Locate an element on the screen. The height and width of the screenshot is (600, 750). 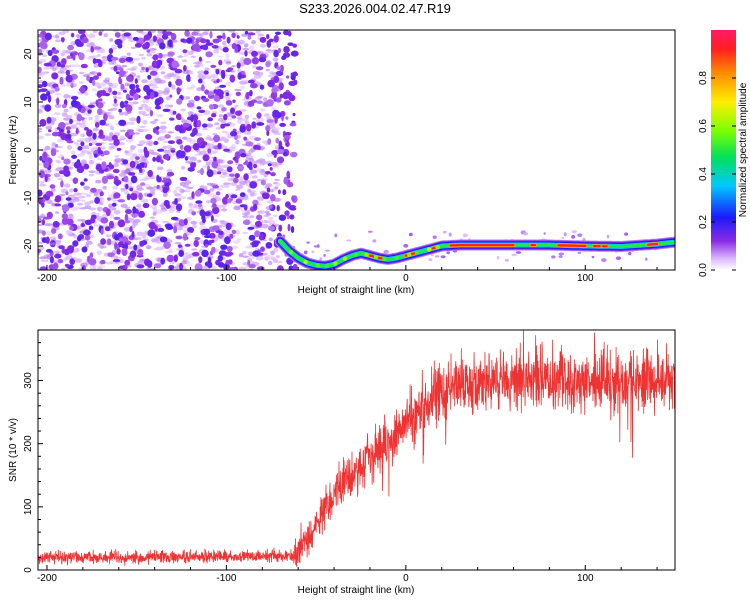
colorbar-tick-label: 0.0 is located at coordinates (703, 270).